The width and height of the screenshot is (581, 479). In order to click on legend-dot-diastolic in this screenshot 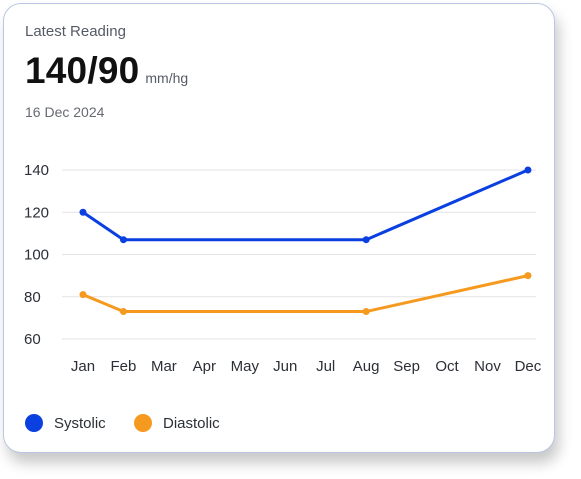, I will do `click(143, 423)`.